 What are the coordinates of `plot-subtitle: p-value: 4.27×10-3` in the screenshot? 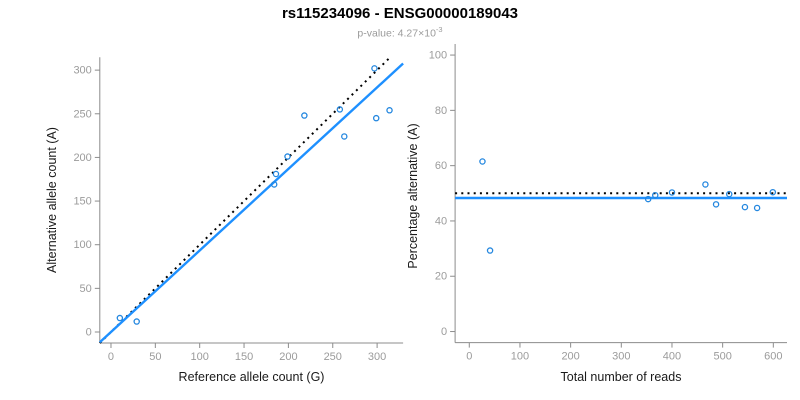 It's located at (400, 32).